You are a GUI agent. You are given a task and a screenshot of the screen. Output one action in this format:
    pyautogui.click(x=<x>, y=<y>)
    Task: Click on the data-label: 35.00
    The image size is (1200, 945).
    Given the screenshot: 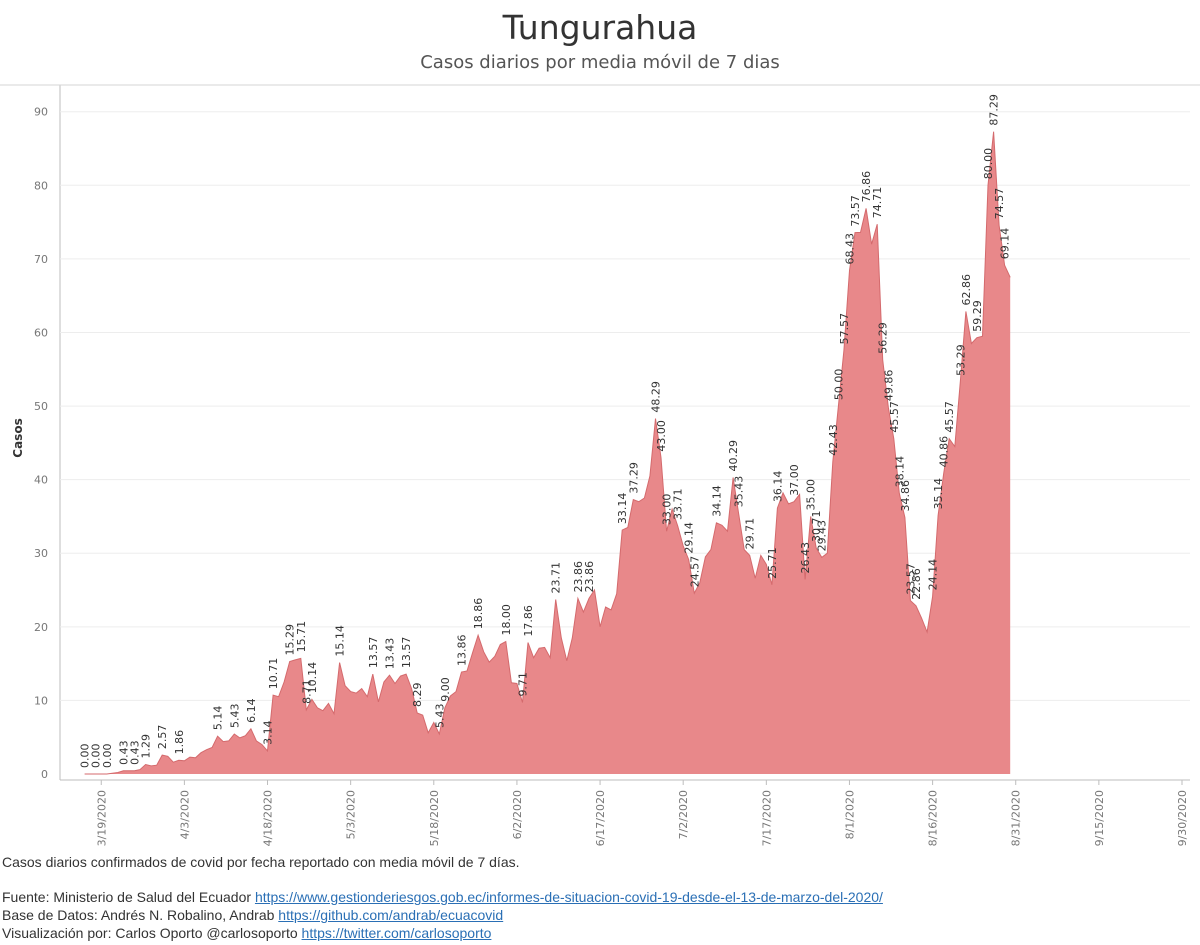 What is the action you would take?
    pyautogui.click(x=811, y=495)
    